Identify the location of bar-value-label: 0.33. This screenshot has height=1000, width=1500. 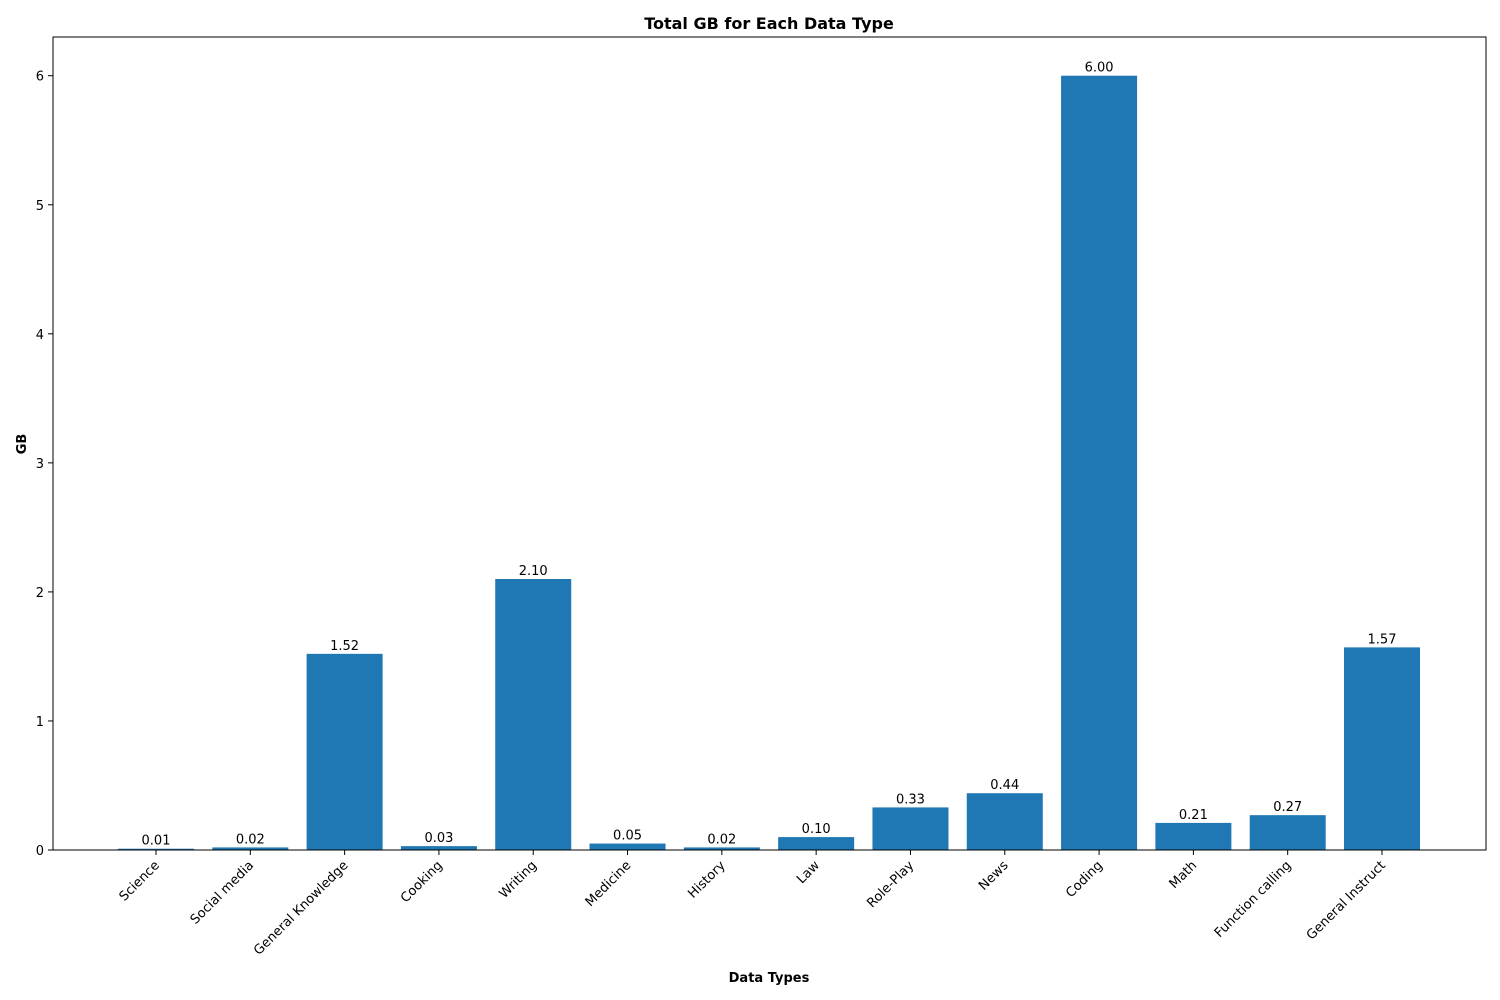
(910, 799).